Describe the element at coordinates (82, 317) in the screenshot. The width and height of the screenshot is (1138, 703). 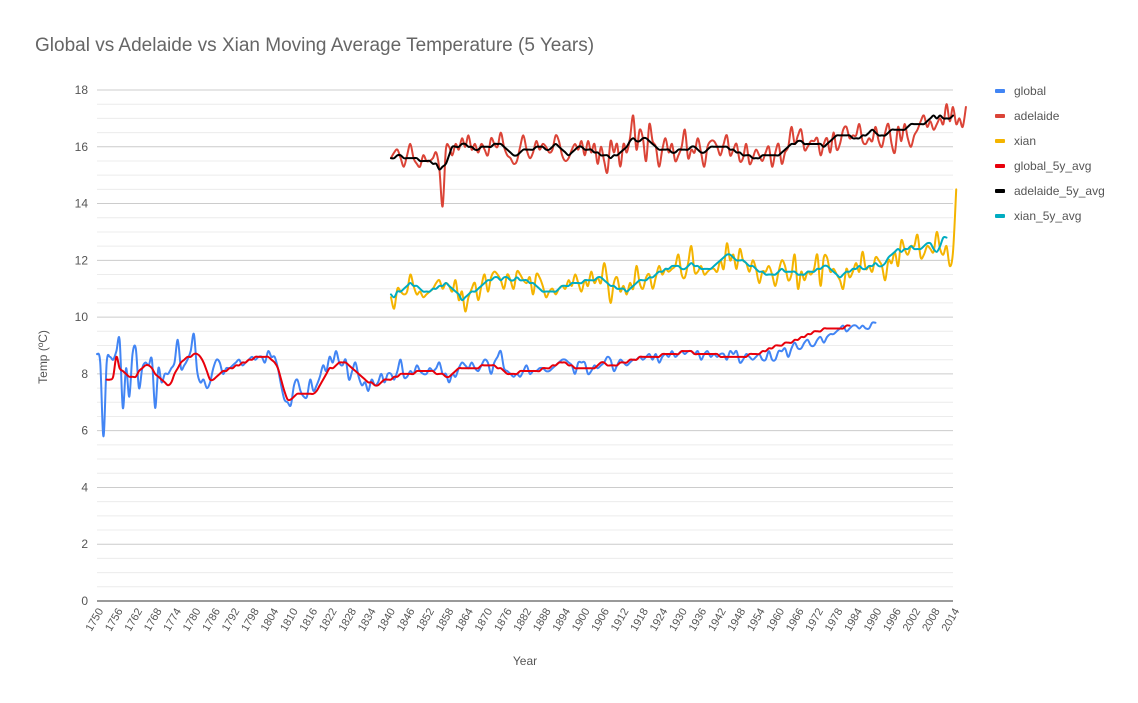
I see `y-tick-label: 10` at that location.